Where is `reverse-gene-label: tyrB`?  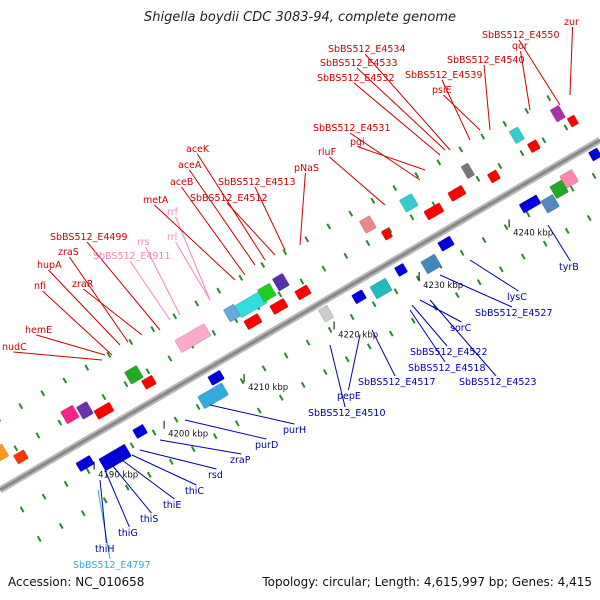 reverse-gene-label: tyrB is located at coordinates (569, 267).